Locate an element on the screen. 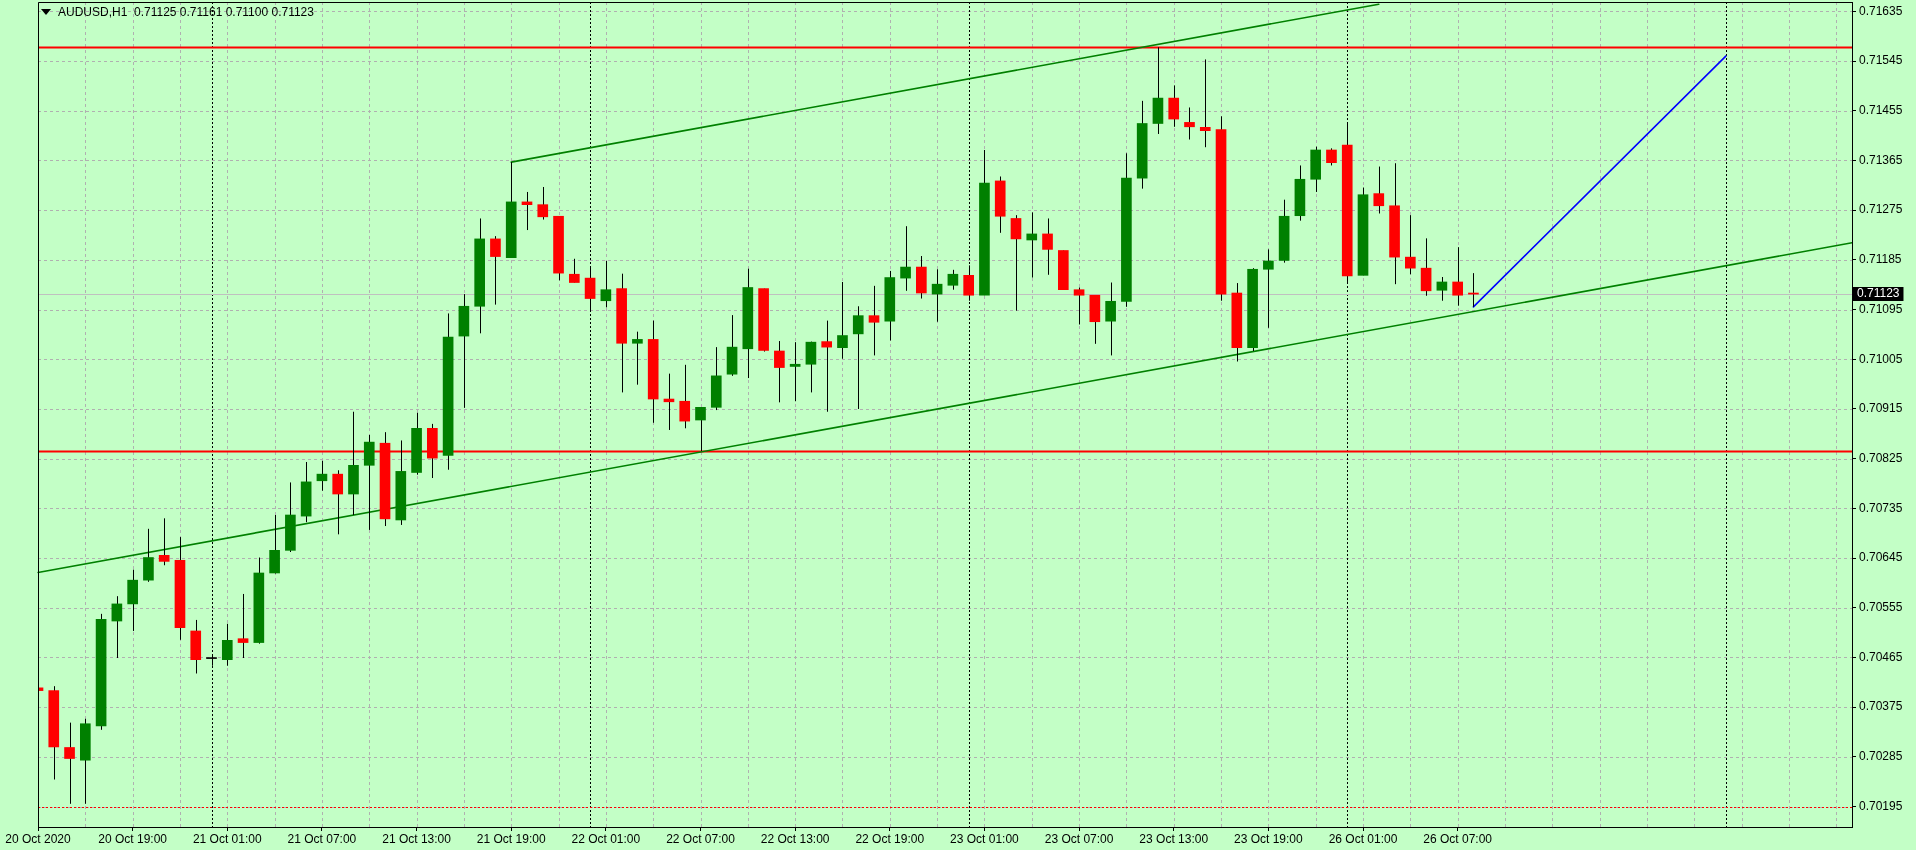  x-tick-label: 22 Oct 01:00 is located at coordinates (606, 838).